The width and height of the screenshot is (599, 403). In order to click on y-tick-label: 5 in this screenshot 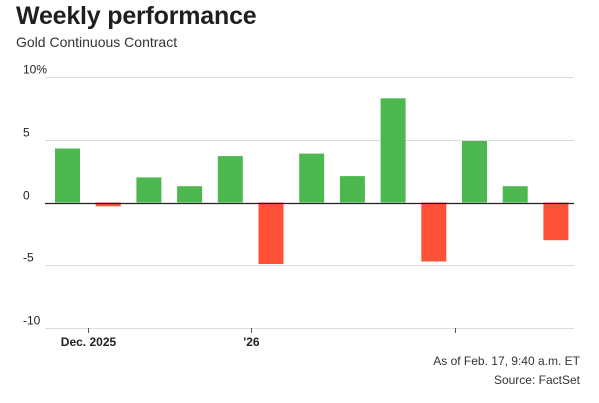, I will do `click(26, 133)`.